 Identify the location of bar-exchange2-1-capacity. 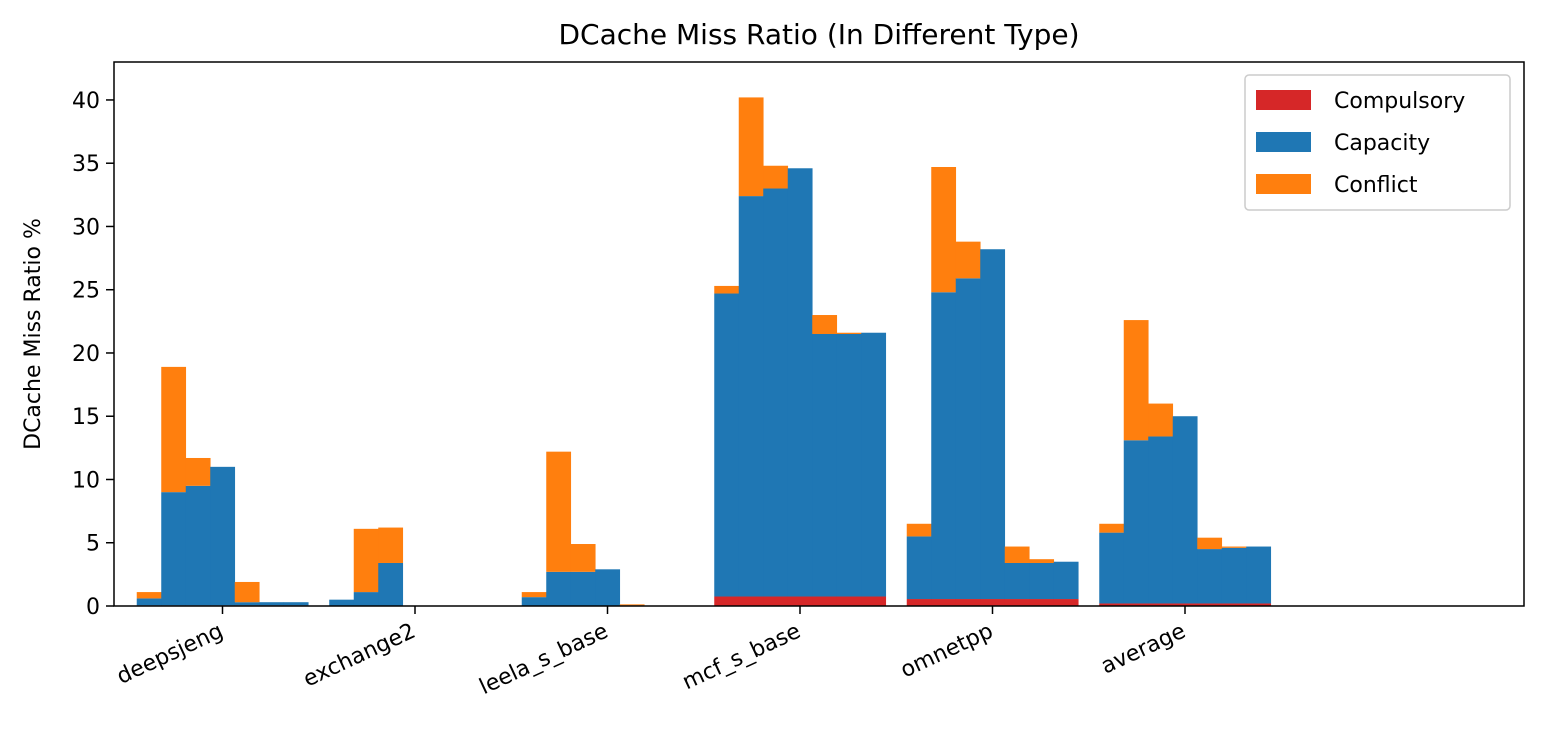
(342, 602).